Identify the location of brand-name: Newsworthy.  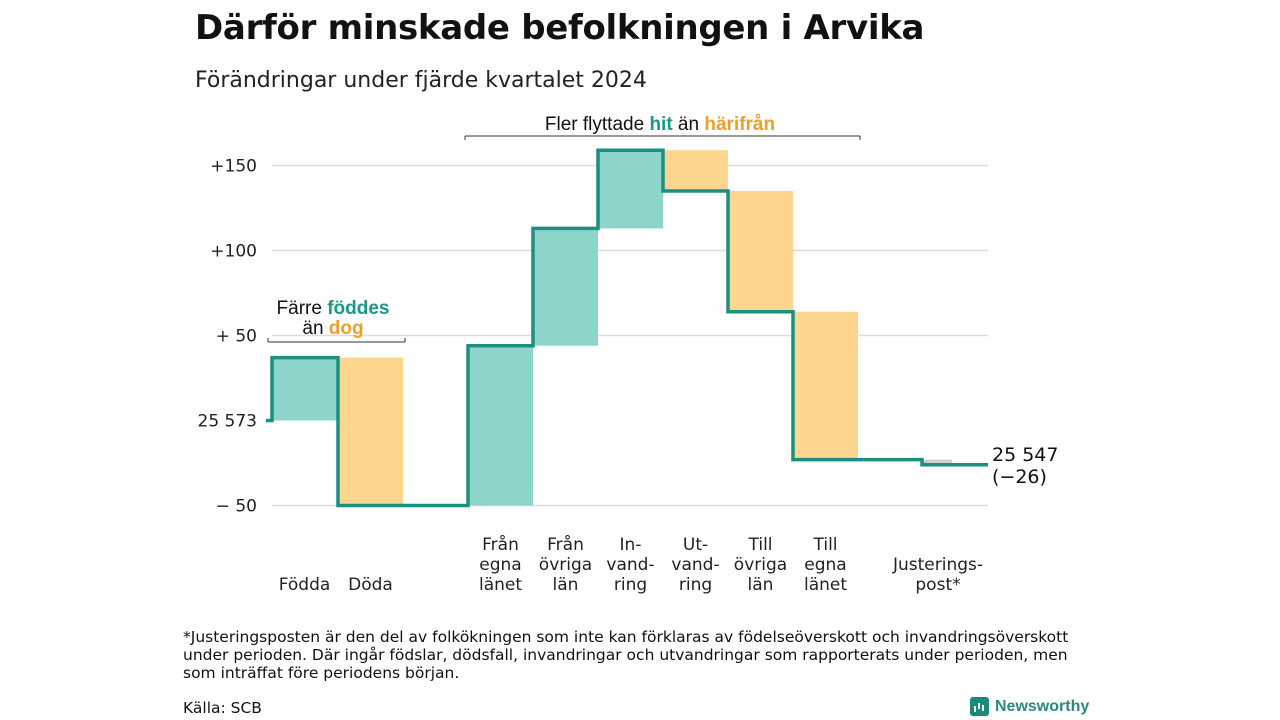
(1042, 706).